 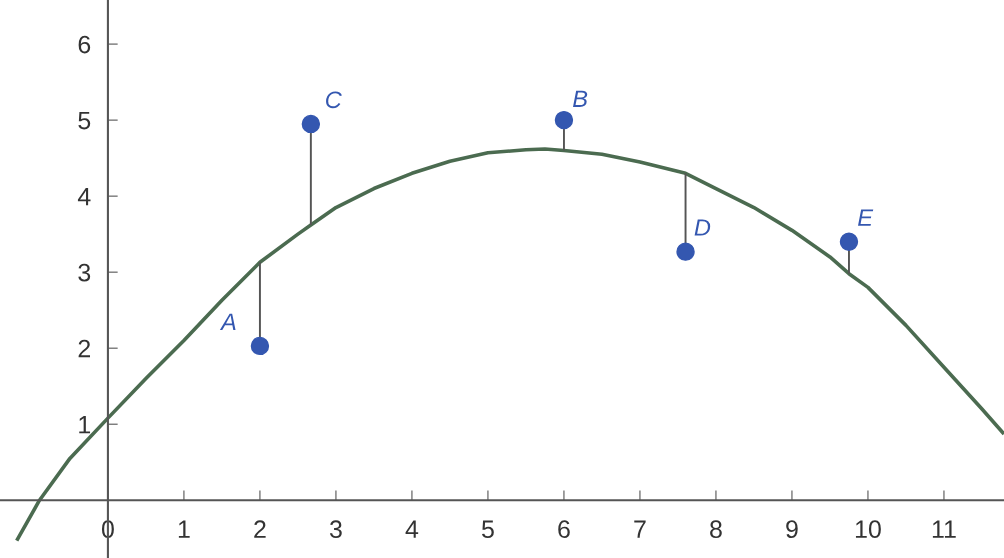 What do you see at coordinates (716, 529) in the screenshot?
I see `x-tick-label: 8` at bounding box center [716, 529].